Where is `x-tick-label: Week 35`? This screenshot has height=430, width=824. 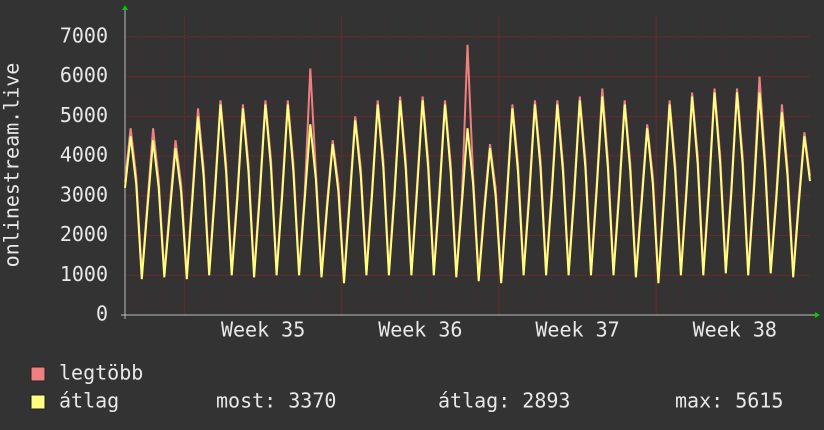
x-tick-label: Week 35 is located at coordinates (263, 330).